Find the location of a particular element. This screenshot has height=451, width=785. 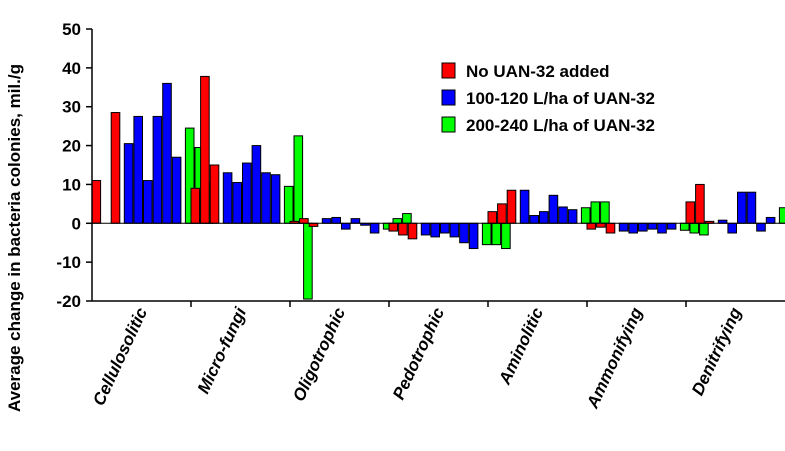

y-tick-label: 10 is located at coordinates (71, 184).